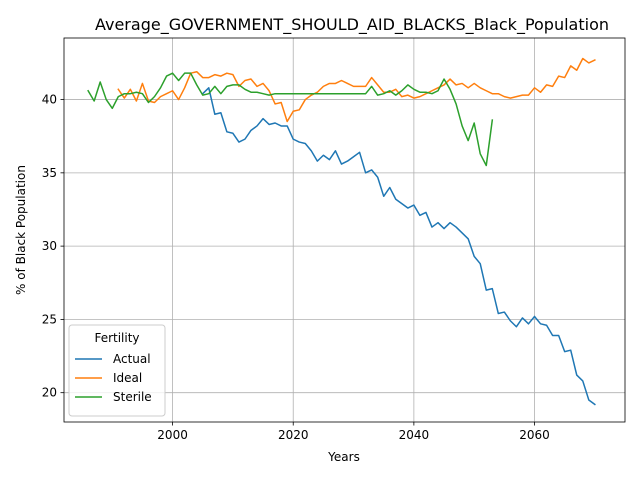 The height and width of the screenshot is (484, 640). What do you see at coordinates (132, 359) in the screenshot?
I see `legend-label-actual: Actual` at bounding box center [132, 359].